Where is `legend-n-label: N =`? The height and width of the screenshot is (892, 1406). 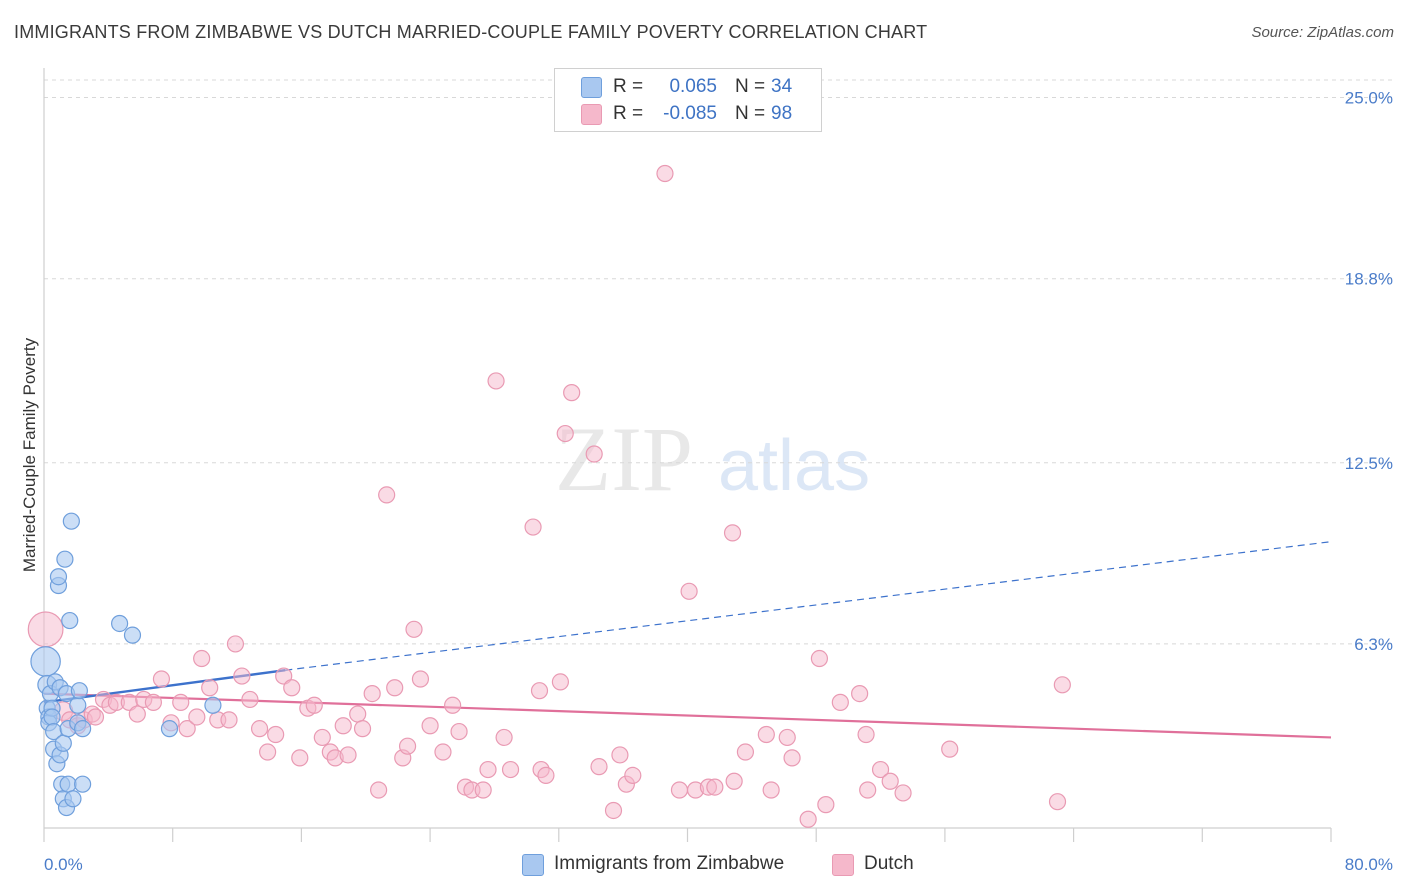 legend-n-label: N = is located at coordinates (750, 113).